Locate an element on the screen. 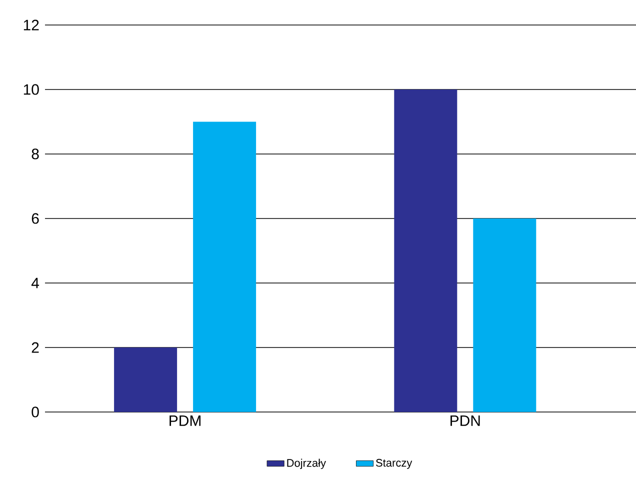 Image resolution: width=636 pixels, height=492 pixels. y-tick-label: 8 is located at coordinates (35, 154).